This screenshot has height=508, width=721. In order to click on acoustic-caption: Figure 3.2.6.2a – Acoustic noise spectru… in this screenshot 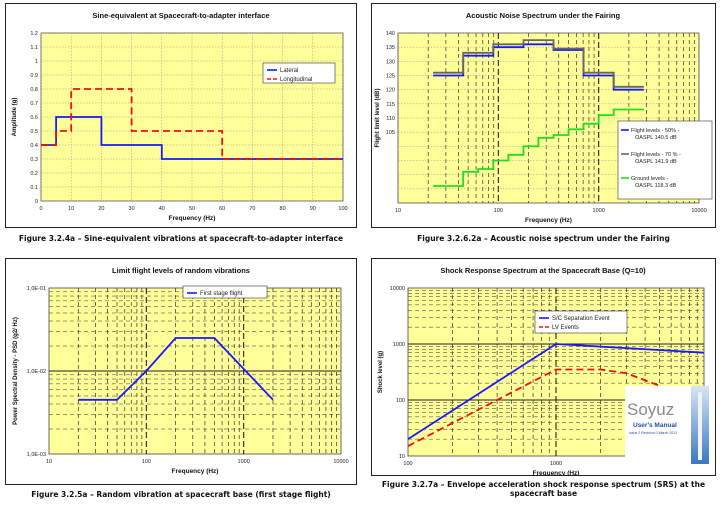, I will do `click(543, 238)`.